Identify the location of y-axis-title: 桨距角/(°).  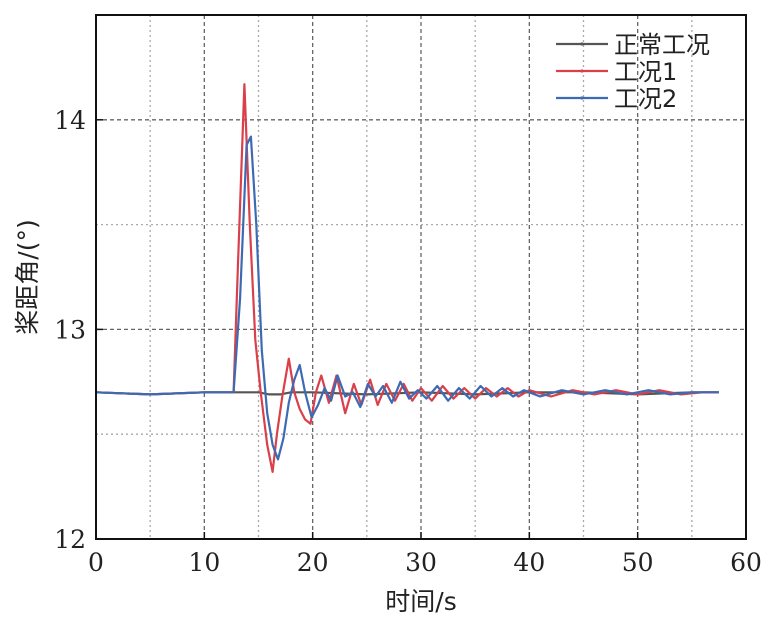
(27, 276).